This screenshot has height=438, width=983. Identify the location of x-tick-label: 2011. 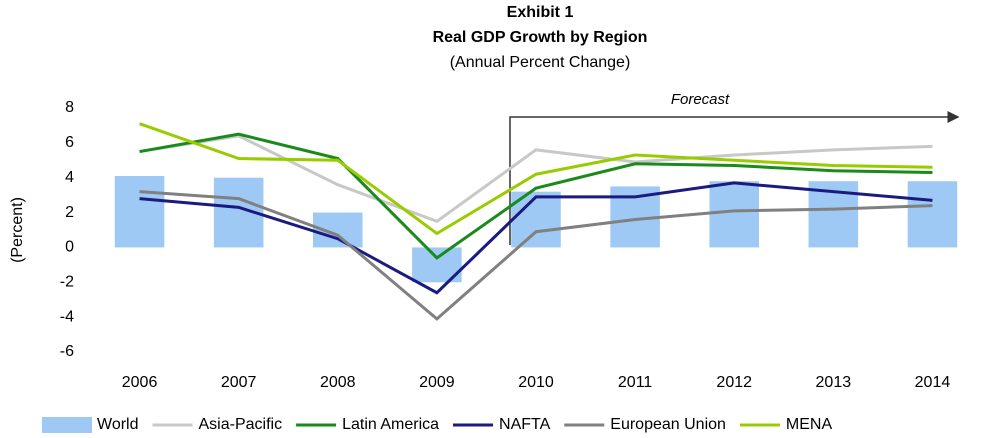
(635, 382).